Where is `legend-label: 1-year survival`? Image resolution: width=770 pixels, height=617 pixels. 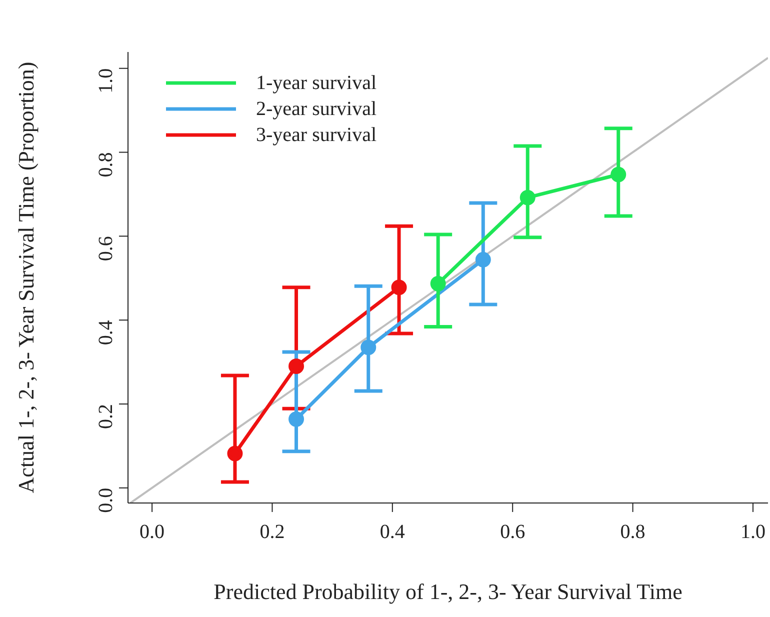 legend-label: 1-year survival is located at coordinates (316, 83).